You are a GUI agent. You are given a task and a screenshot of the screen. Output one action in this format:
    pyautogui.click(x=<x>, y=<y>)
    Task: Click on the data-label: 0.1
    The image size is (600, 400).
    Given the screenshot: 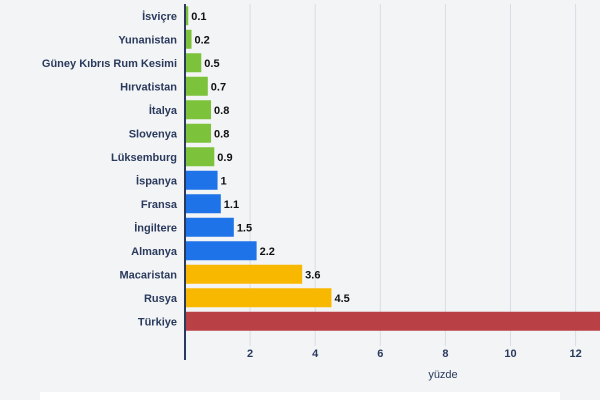 What is the action you would take?
    pyautogui.click(x=198, y=17)
    